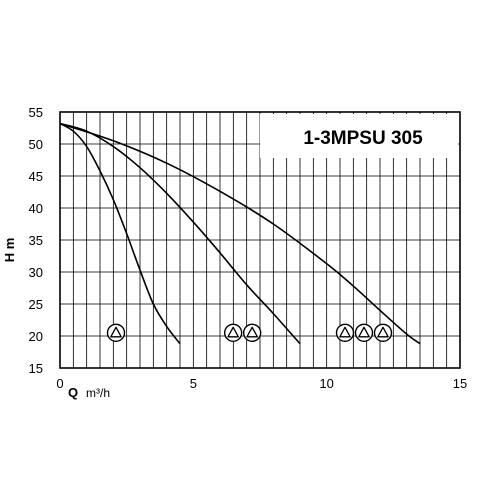 The height and width of the screenshot is (500, 500). Describe the element at coordinates (36, 208) in the screenshot. I see `y-tick-label: 40` at that location.